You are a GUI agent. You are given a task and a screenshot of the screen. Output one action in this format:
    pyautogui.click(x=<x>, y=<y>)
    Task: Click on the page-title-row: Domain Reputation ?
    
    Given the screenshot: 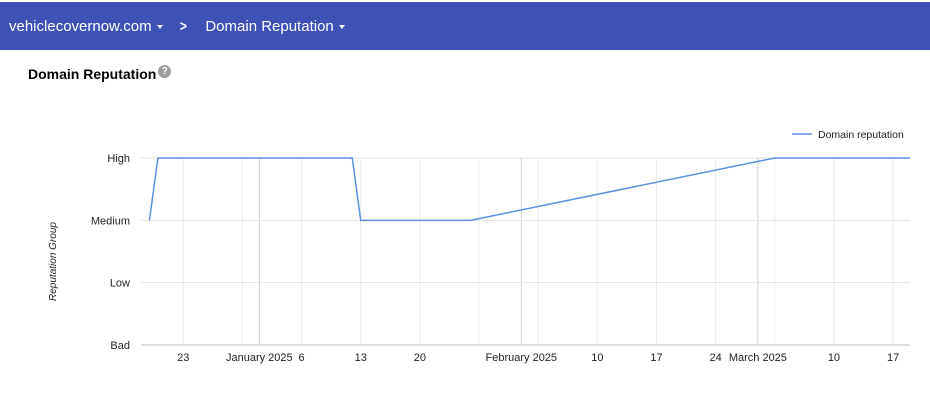 What is the action you would take?
    pyautogui.click(x=100, y=73)
    